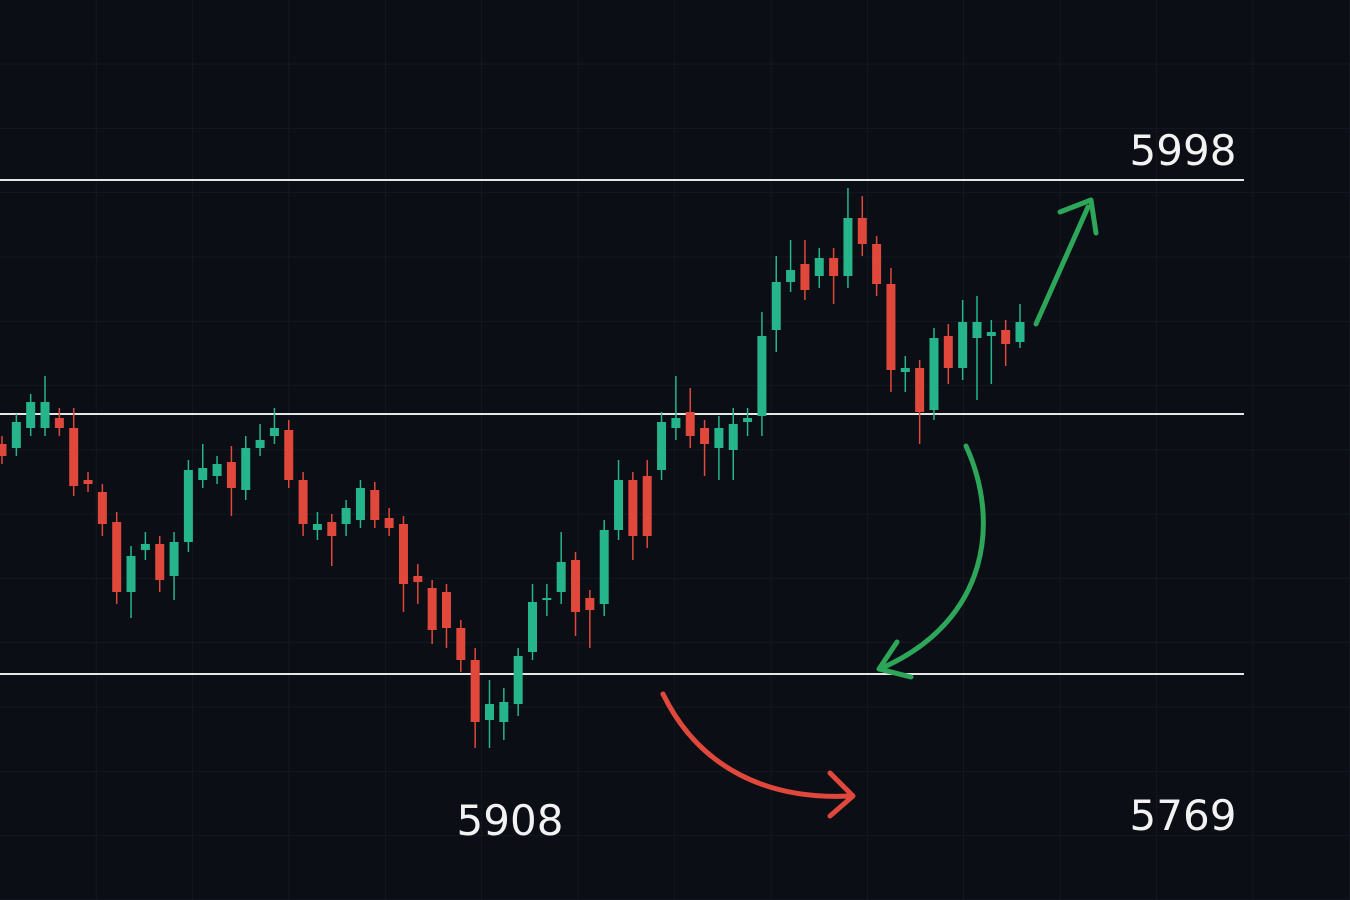 Image resolution: width=1350 pixels, height=900 pixels. What do you see at coordinates (510, 820) in the screenshot?
I see `price-label: 5908` at bounding box center [510, 820].